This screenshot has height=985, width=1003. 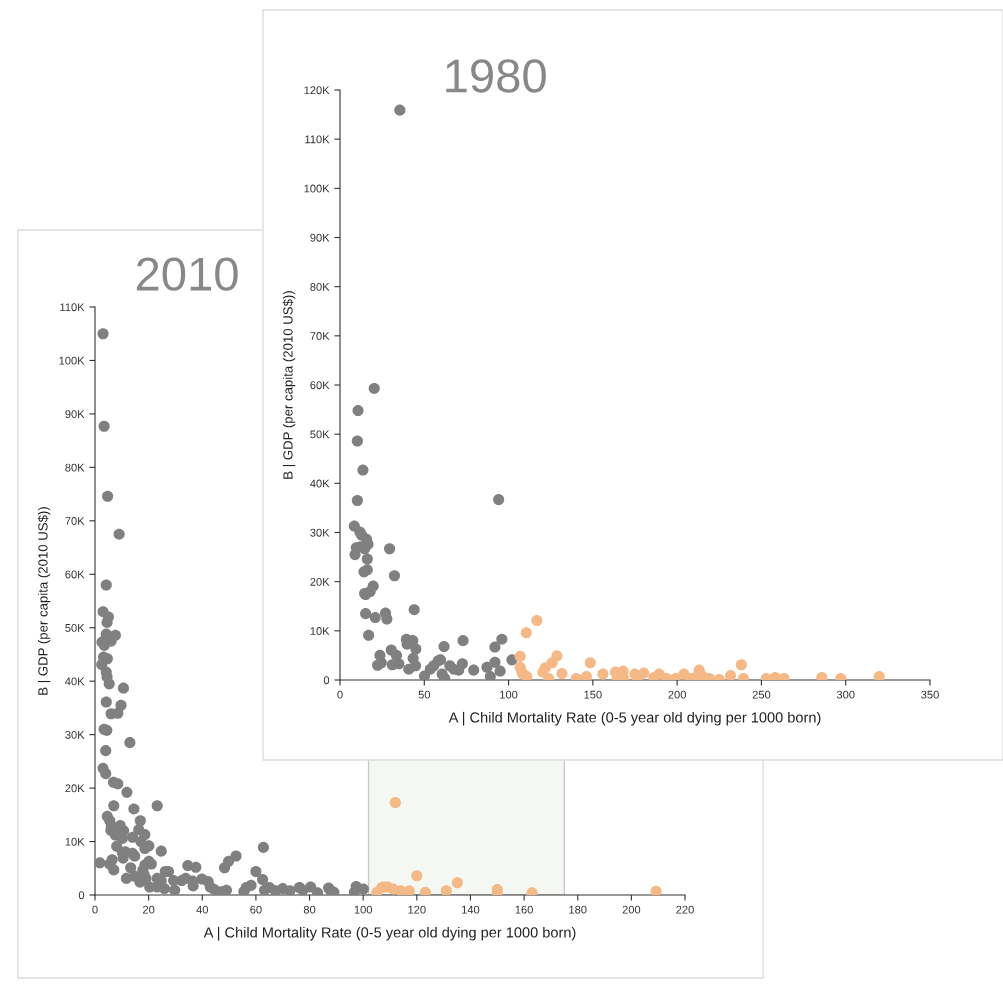 What do you see at coordinates (187, 274) in the screenshot?
I see `chart-title: 2010` at bounding box center [187, 274].